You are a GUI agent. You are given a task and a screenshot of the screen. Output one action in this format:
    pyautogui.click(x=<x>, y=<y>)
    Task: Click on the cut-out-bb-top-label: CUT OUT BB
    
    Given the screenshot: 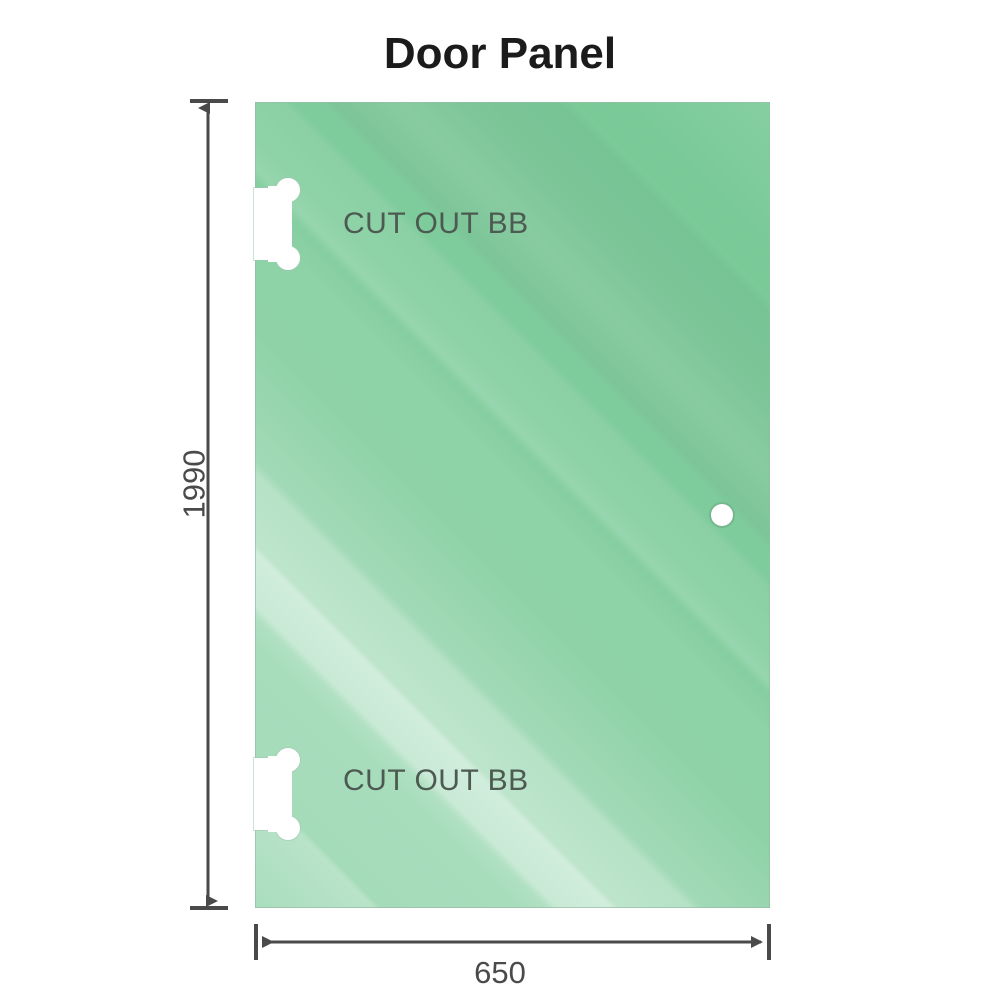 What is the action you would take?
    pyautogui.click(x=436, y=223)
    